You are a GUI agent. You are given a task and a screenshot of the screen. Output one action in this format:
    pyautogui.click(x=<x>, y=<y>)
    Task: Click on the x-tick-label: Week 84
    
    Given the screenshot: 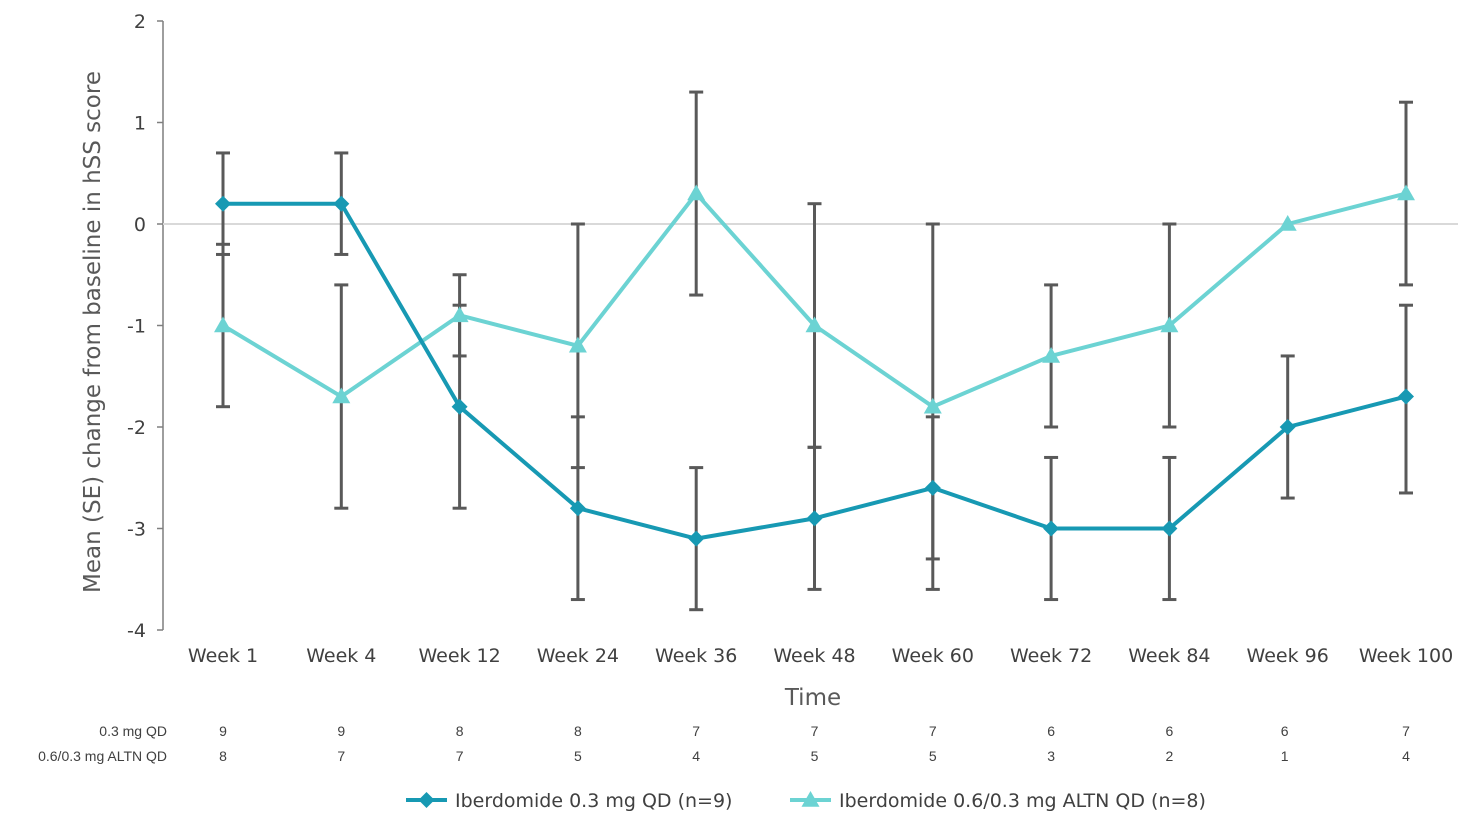 What is the action you would take?
    pyautogui.click(x=1169, y=656)
    